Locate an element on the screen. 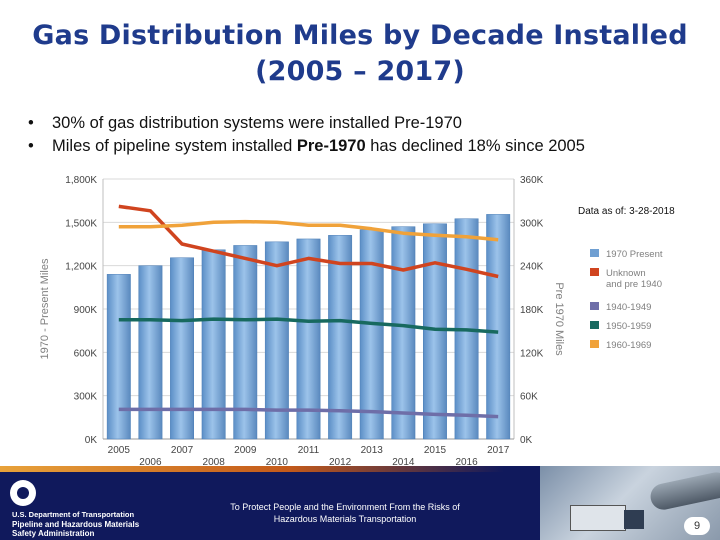  y2-tick-label: 180K is located at coordinates (532, 310).